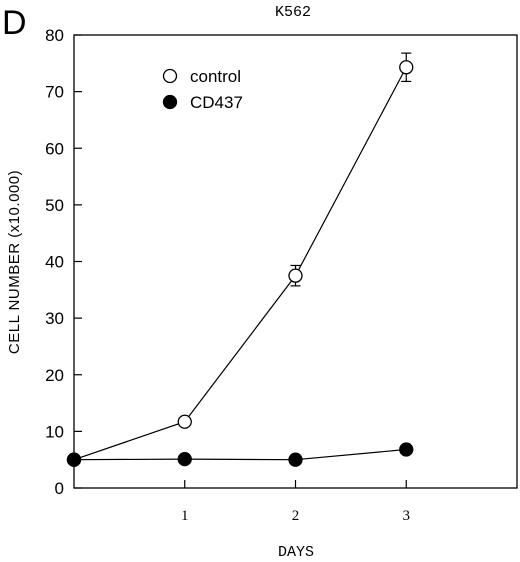  Describe the element at coordinates (293, 12) in the screenshot. I see `chart-title: K562` at that location.